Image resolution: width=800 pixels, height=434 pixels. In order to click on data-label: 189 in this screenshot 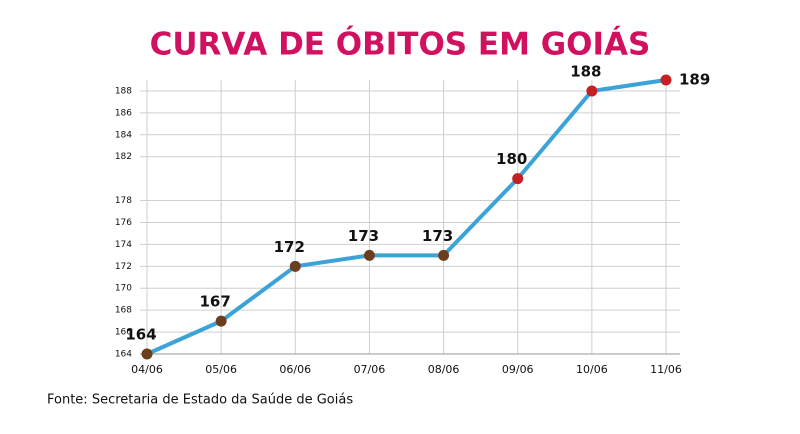, I will do `click(694, 80)`.